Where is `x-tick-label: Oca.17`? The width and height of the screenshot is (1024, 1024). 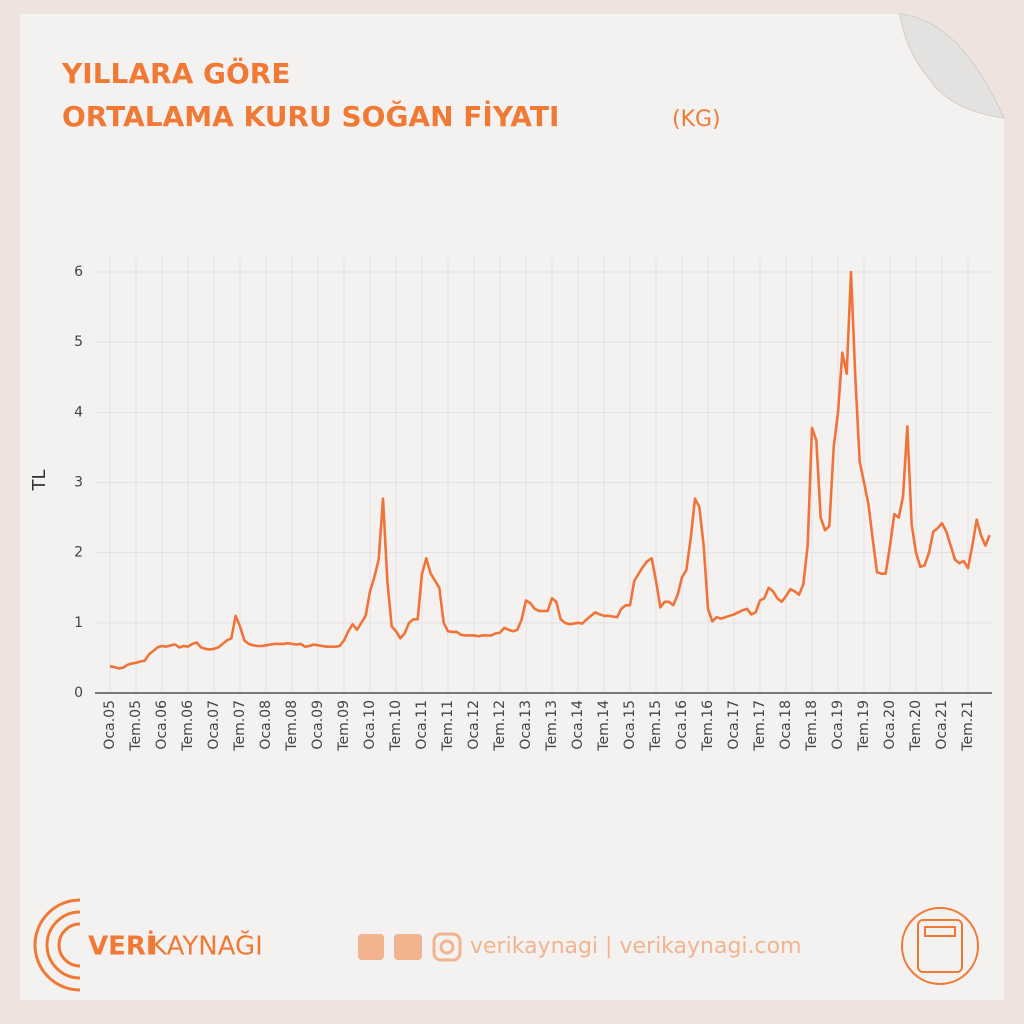 x-tick-label: Oca.17 is located at coordinates (734, 725).